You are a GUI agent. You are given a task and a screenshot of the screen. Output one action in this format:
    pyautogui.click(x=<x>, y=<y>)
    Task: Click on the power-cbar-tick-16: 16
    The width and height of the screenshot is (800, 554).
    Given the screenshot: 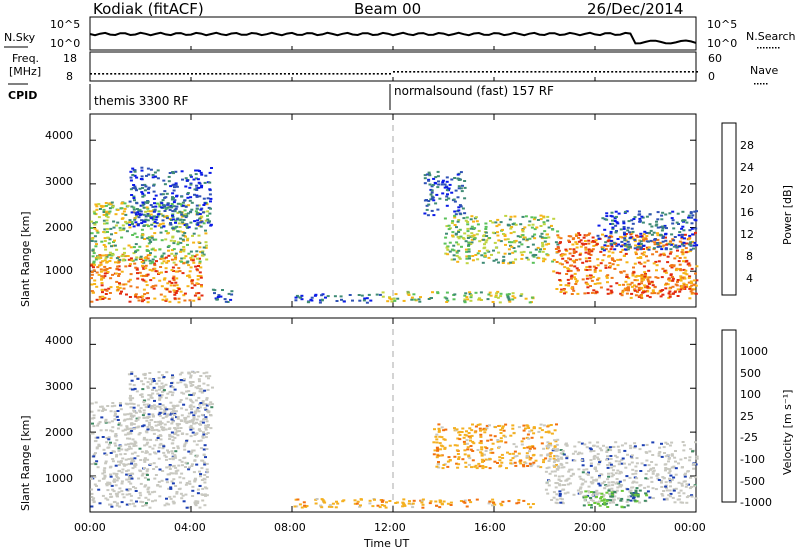 What is the action you would take?
    pyautogui.click(x=747, y=212)
    